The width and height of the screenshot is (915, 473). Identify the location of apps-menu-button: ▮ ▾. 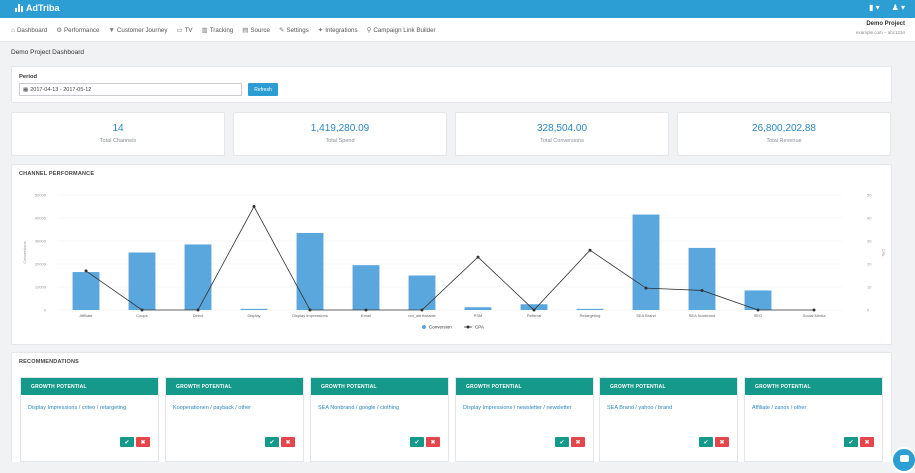
(874, 7).